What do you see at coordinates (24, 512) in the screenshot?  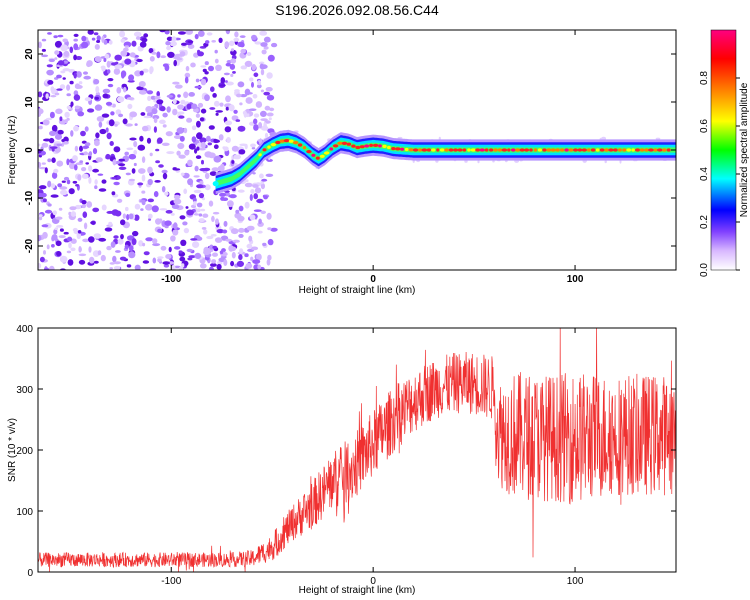 I see `y-tick-label: 100` at bounding box center [24, 512].